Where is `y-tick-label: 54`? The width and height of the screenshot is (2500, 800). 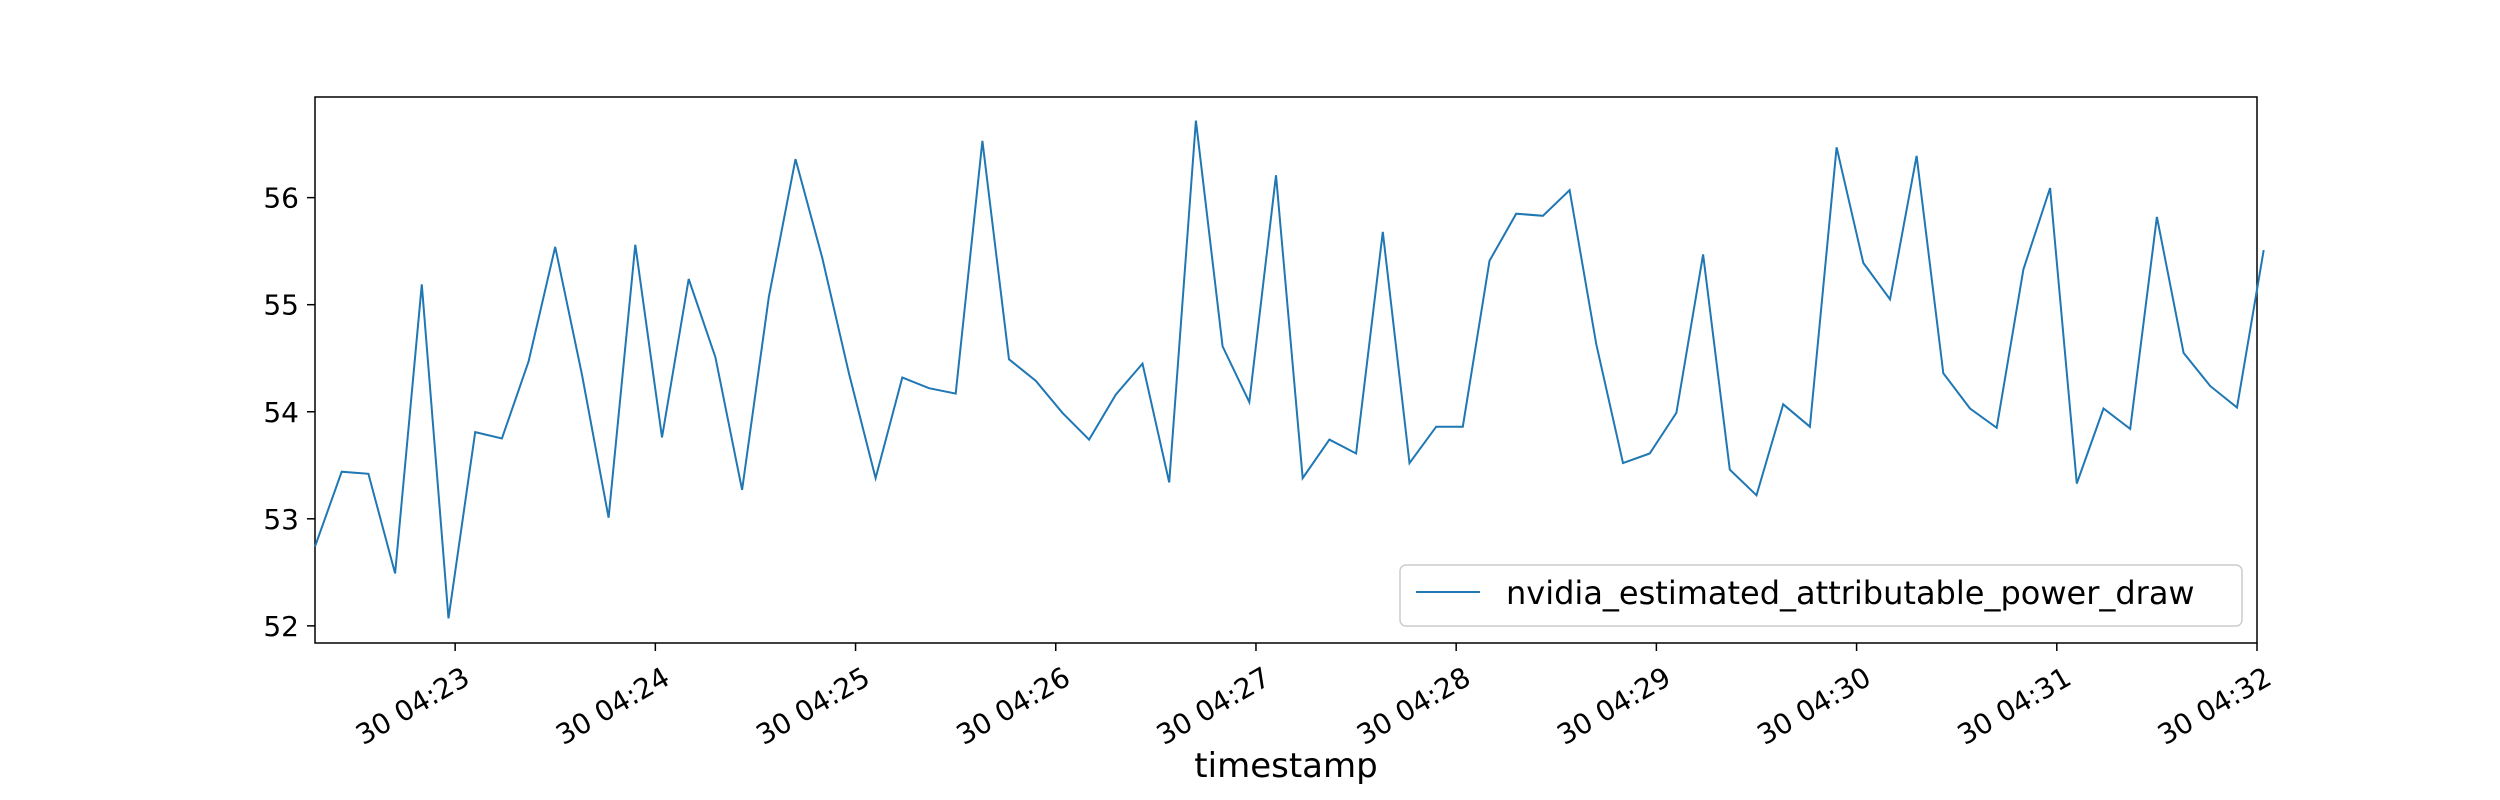 y-tick-label: 54 is located at coordinates (281, 412).